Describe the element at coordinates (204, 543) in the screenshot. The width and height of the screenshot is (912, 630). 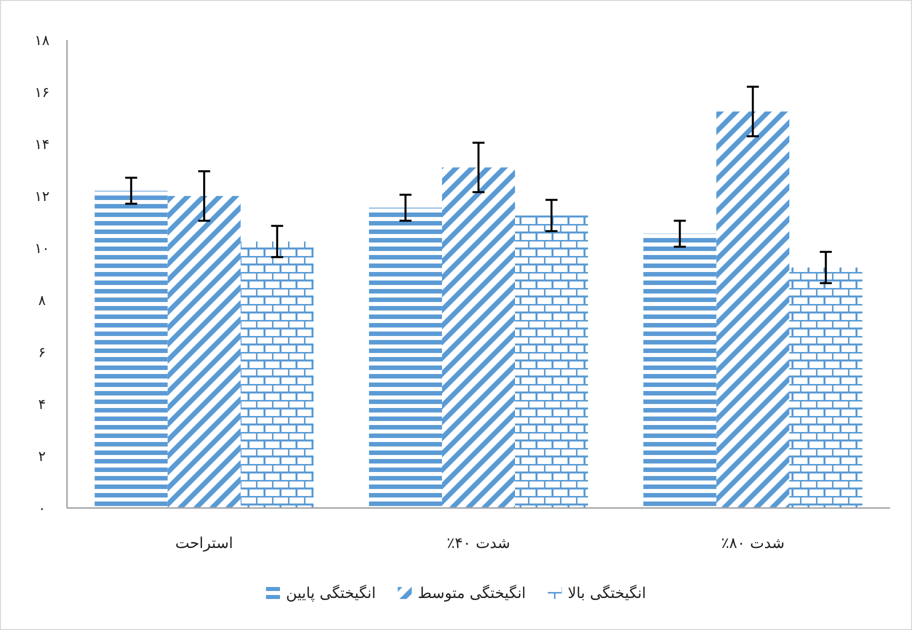
I see `x-tick-label: استراحت` at that location.